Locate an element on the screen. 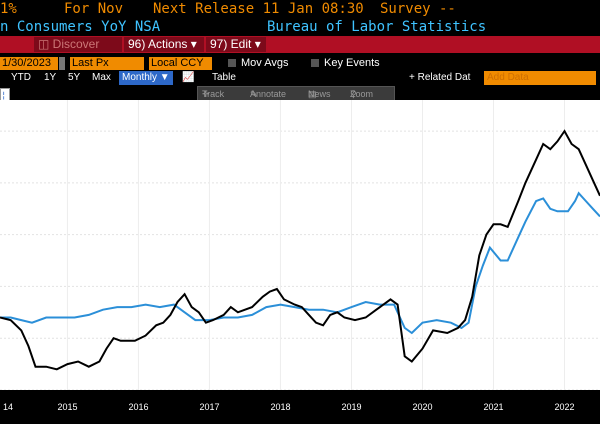 The height and width of the screenshot is (424, 600). edit-button: 97) Edit ▾ is located at coordinates (236, 44).